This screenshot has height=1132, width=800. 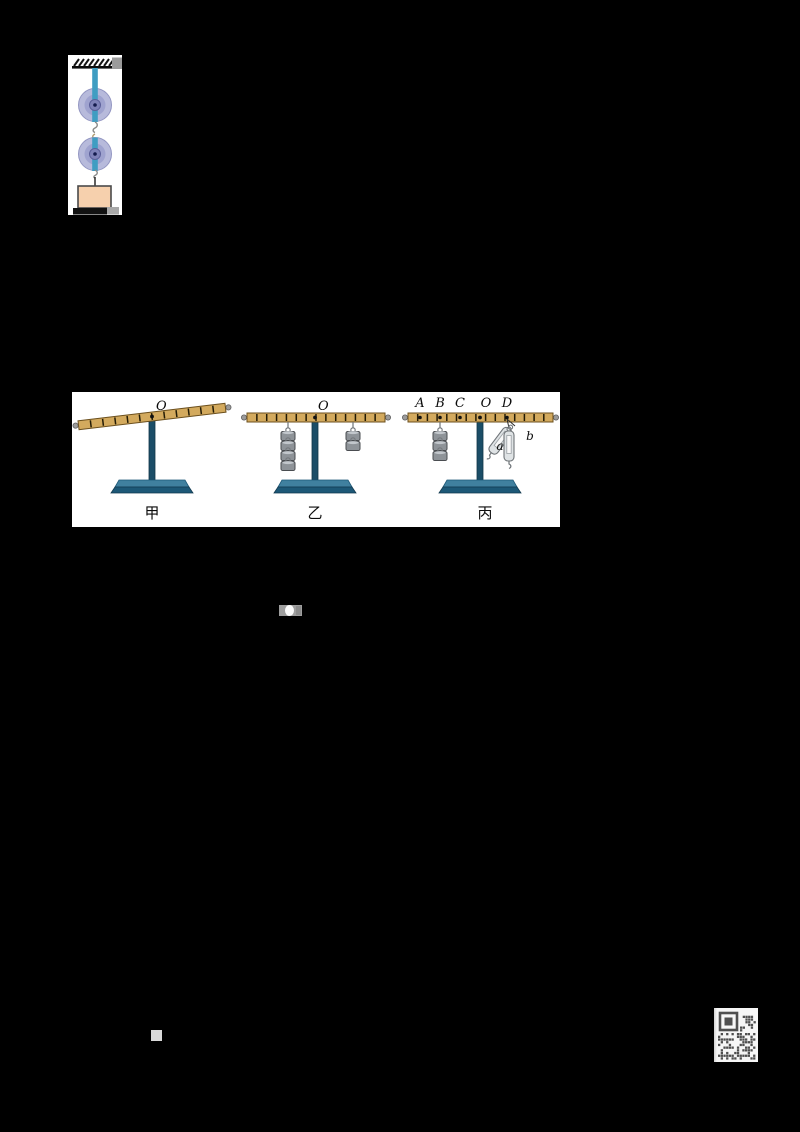 What do you see at coordinates (298, 610) in the screenshot?
I see `artifact-dark-speck` at bounding box center [298, 610].